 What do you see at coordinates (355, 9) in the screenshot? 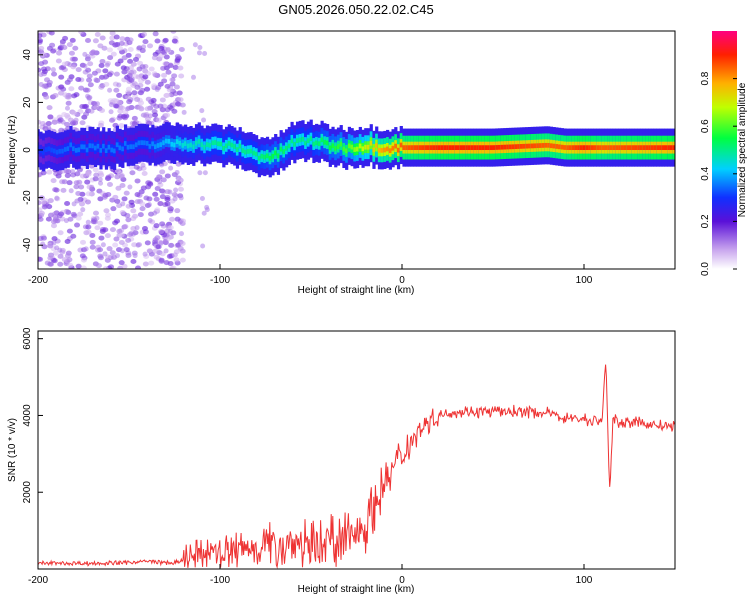
I see `figure-title: GN05.2026.050.22.02.C45` at bounding box center [355, 9].